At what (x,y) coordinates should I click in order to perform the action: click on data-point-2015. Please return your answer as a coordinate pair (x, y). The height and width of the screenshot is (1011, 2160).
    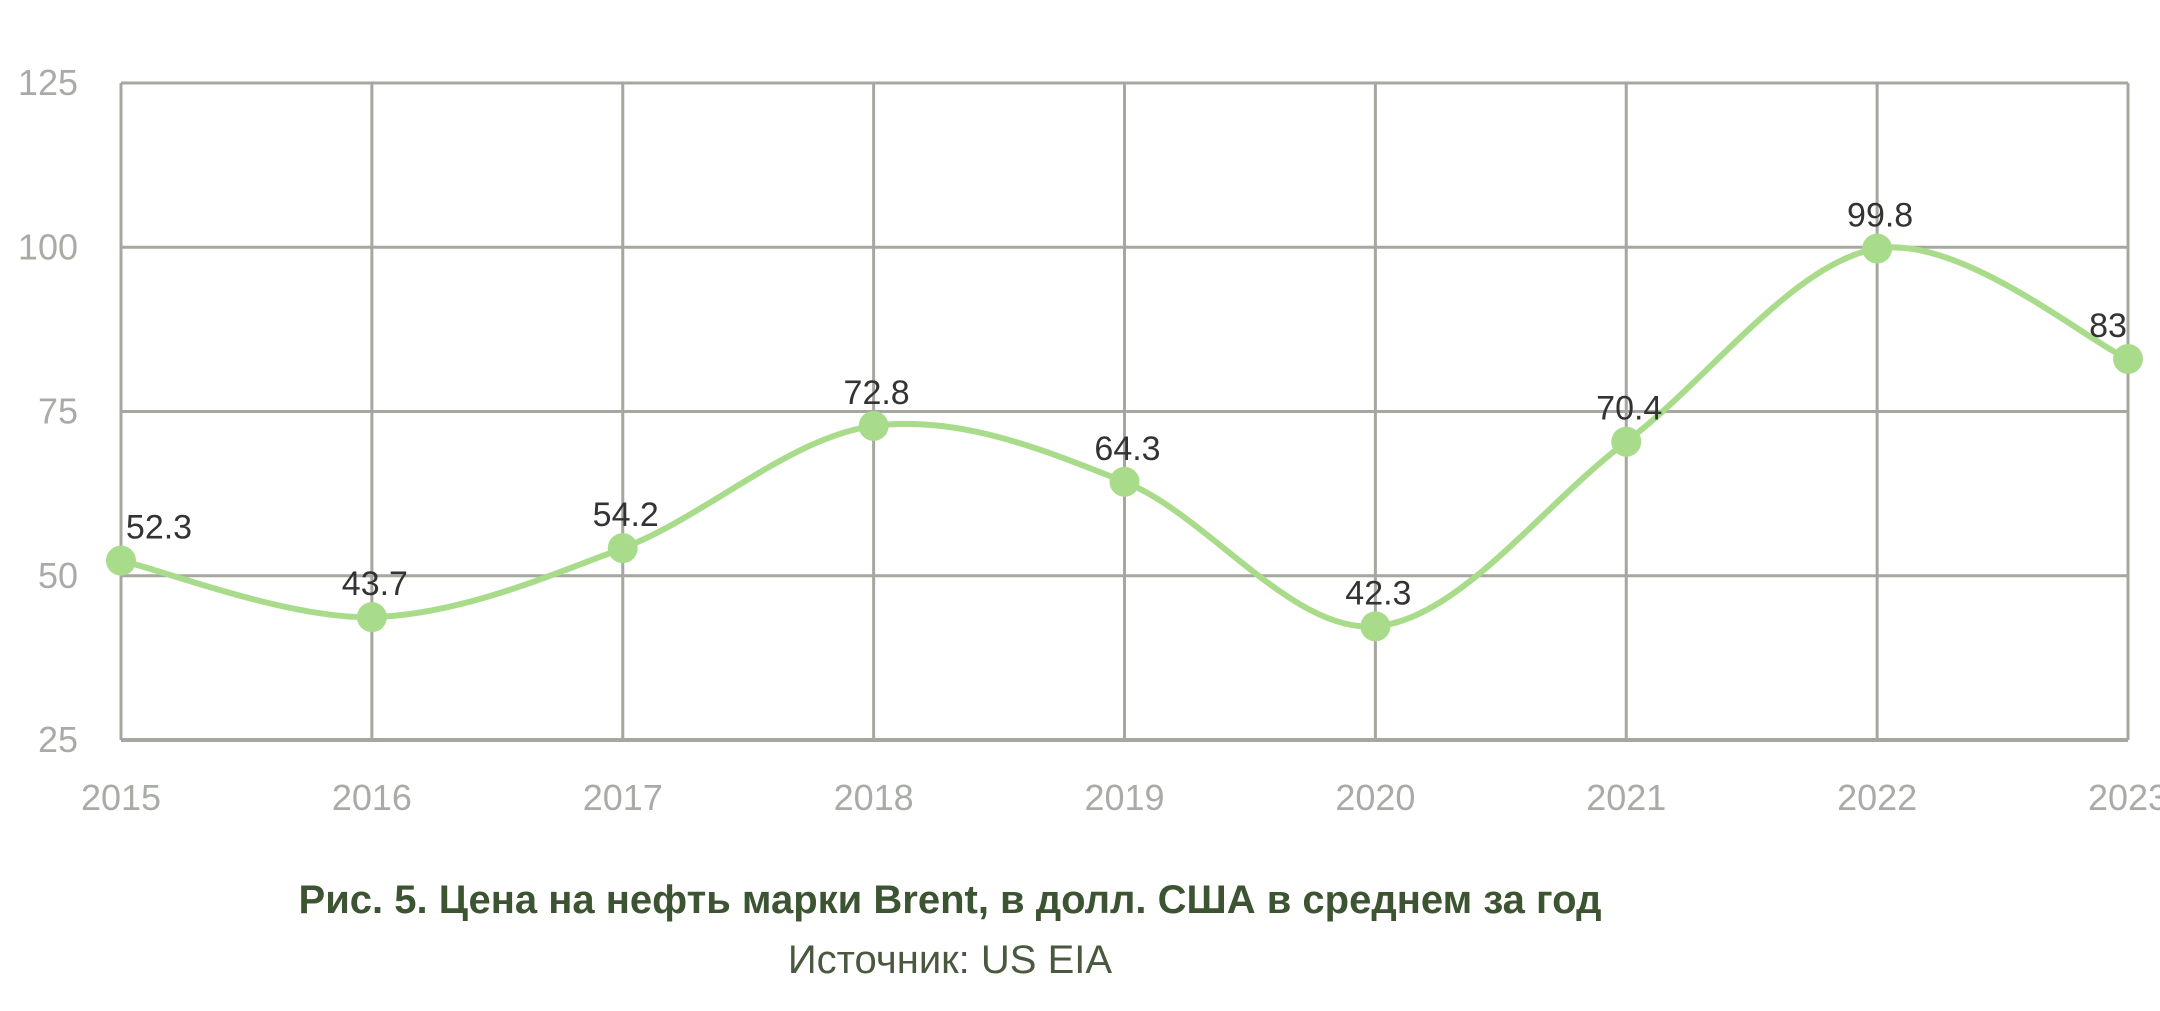
    Looking at the image, I should click on (121, 560).